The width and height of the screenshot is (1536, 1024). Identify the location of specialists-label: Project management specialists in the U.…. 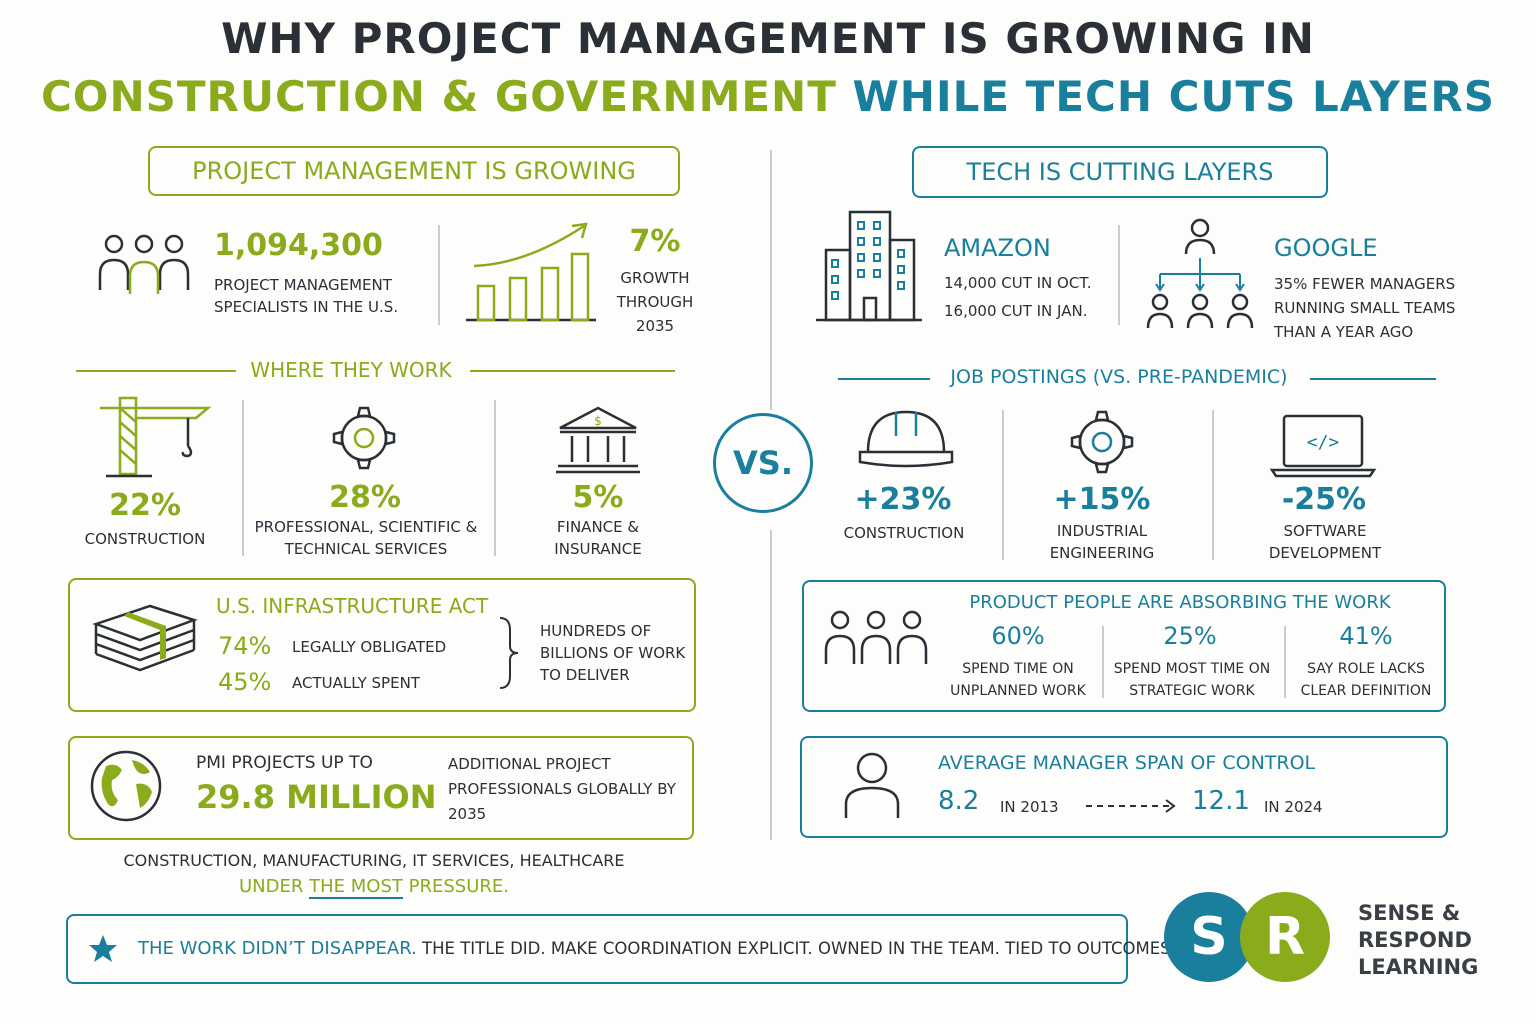
(306, 296).